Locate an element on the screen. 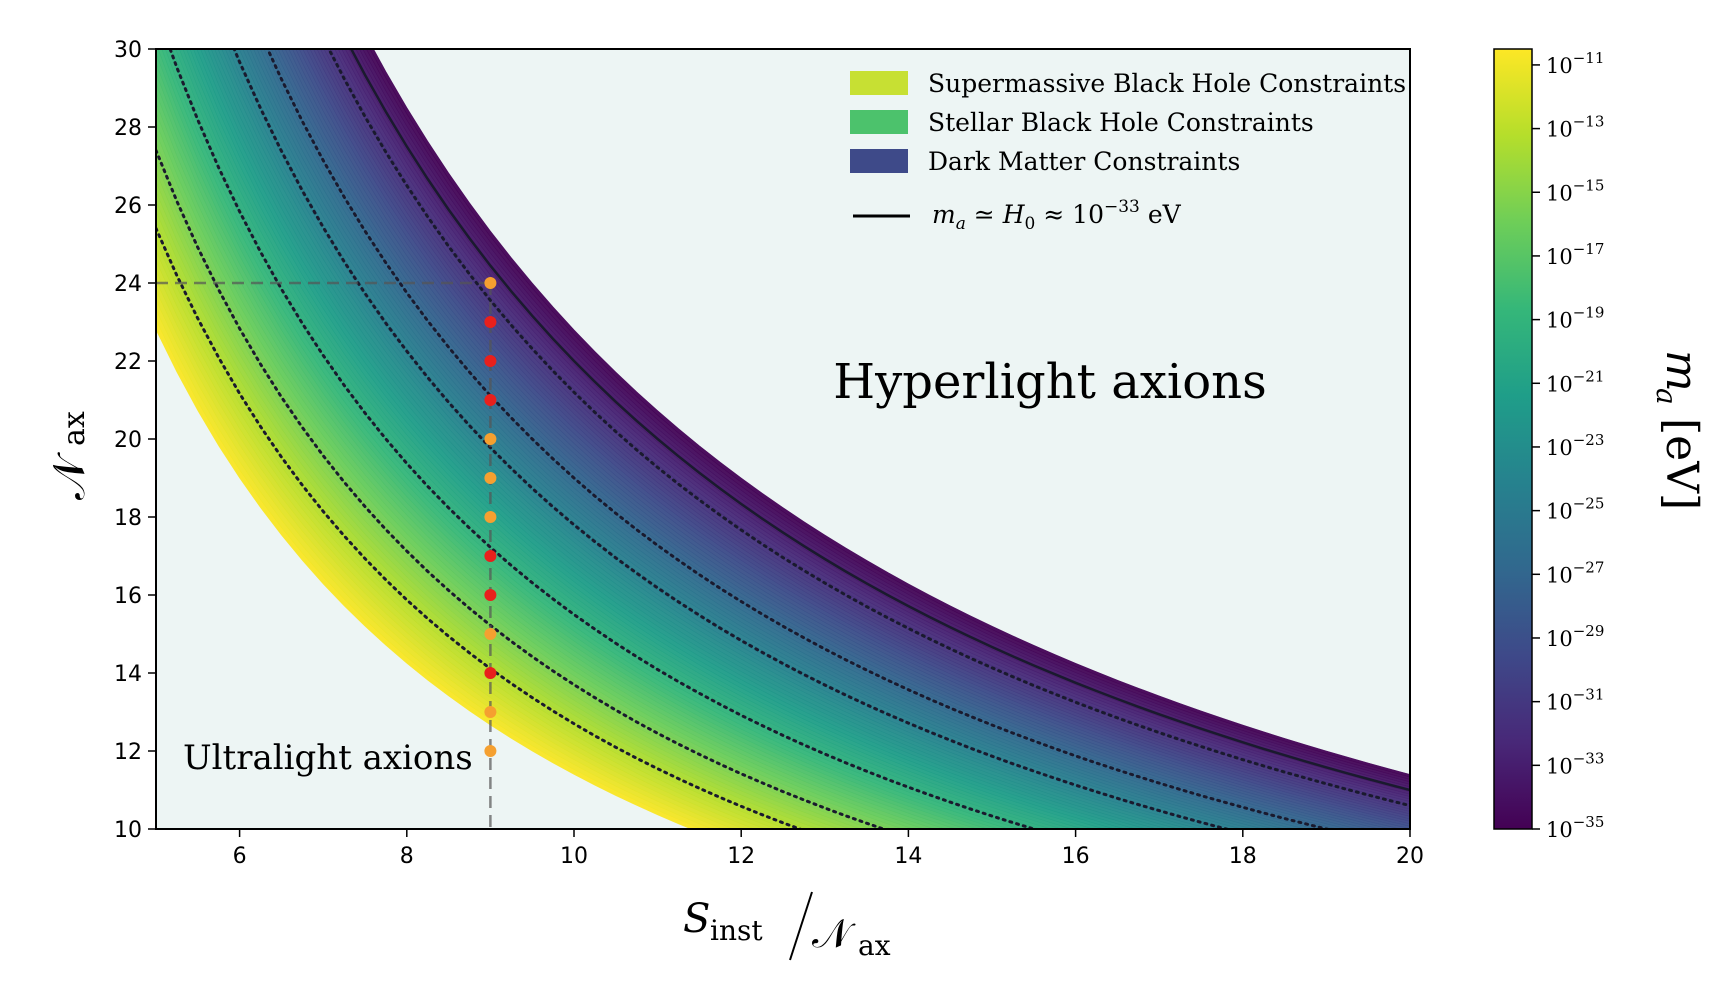  y-tick-label: 12 is located at coordinates (128, 752).